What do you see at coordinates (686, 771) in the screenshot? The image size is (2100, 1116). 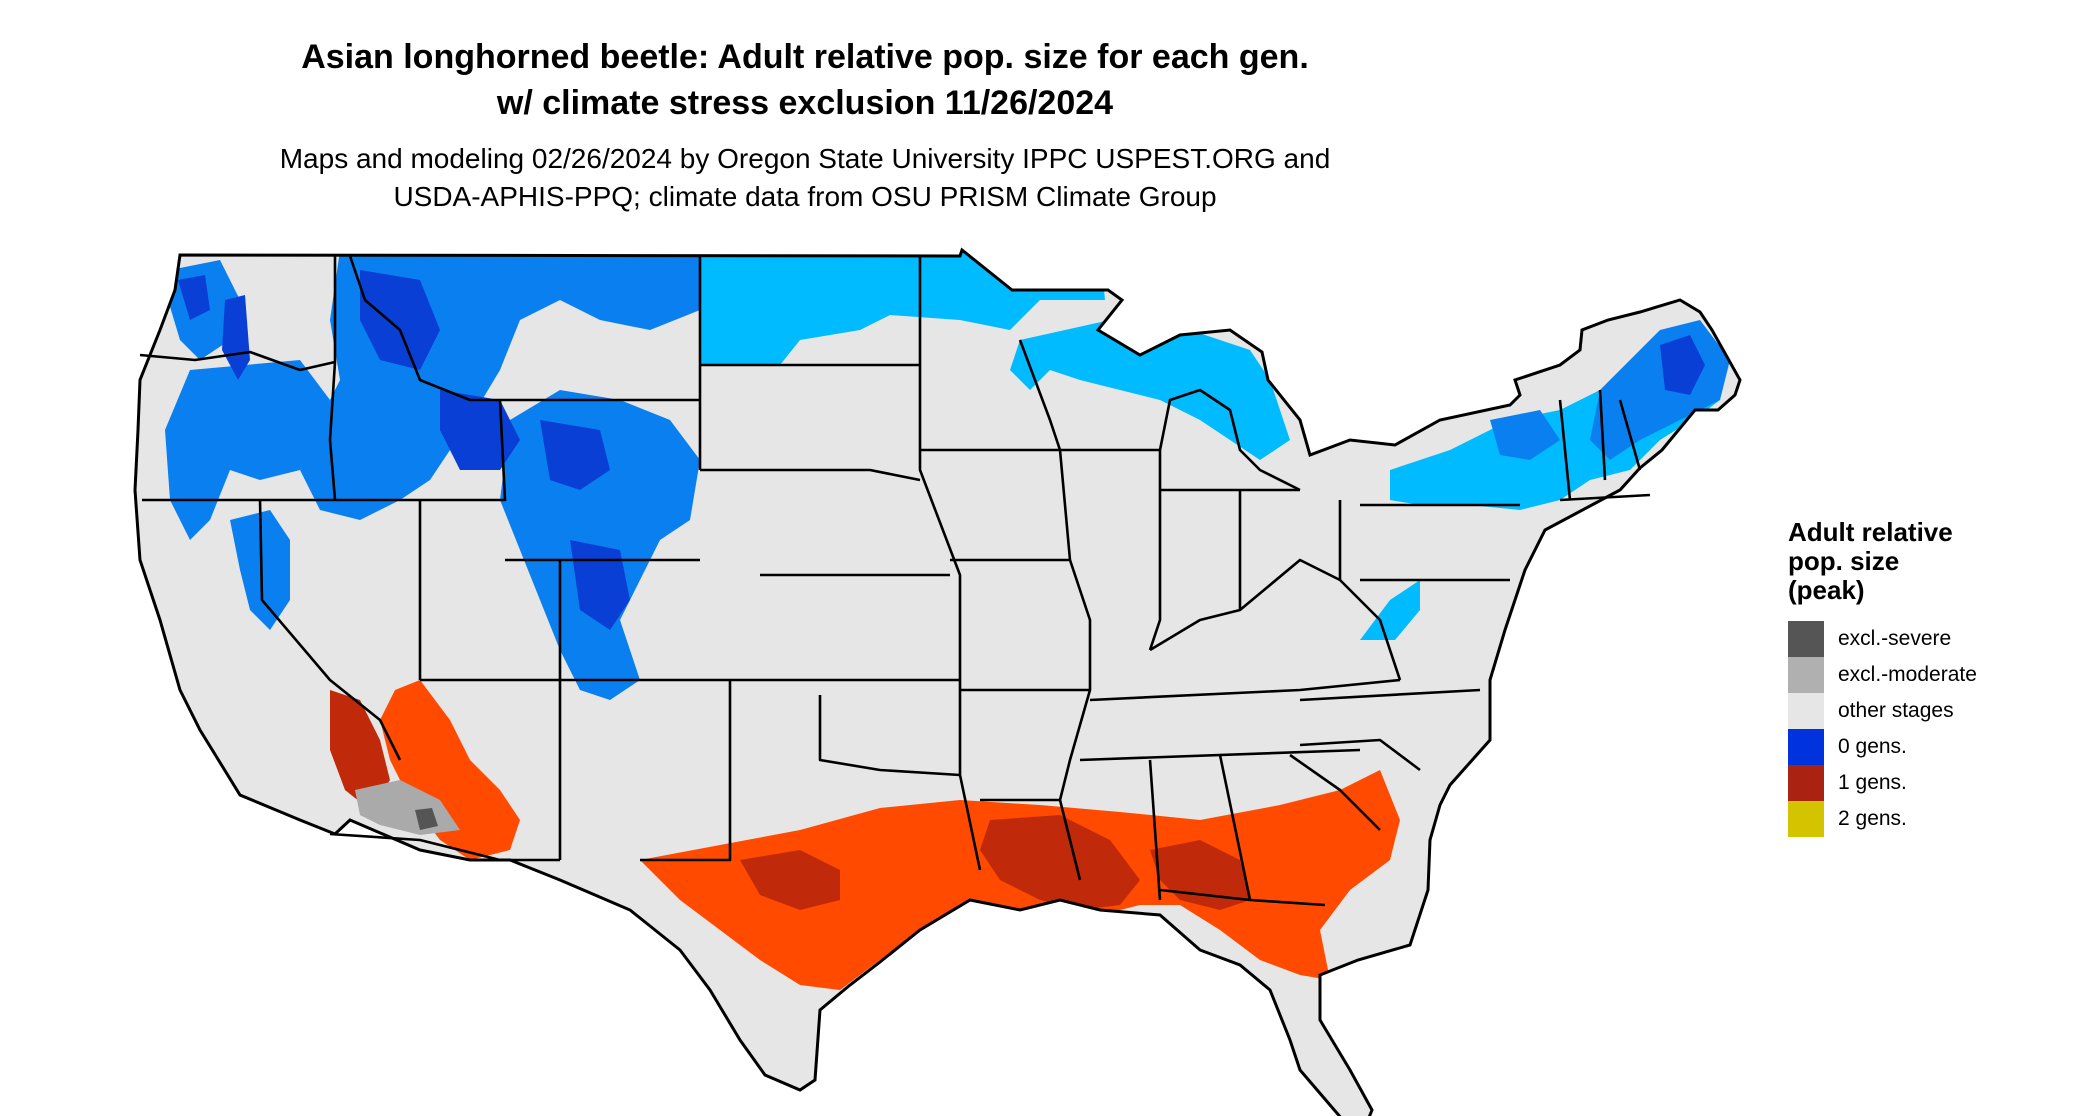 I see `border-nm-tx` at bounding box center [686, 771].